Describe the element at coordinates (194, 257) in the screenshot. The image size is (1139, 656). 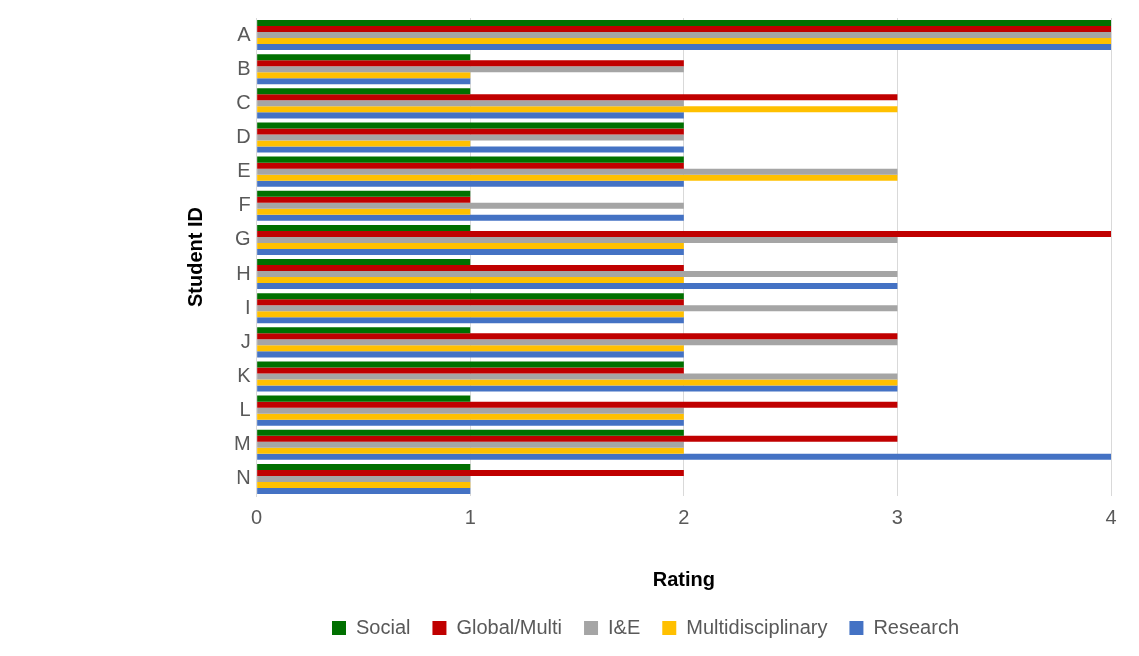
I see `y-axis-title: Student ID` at that location.